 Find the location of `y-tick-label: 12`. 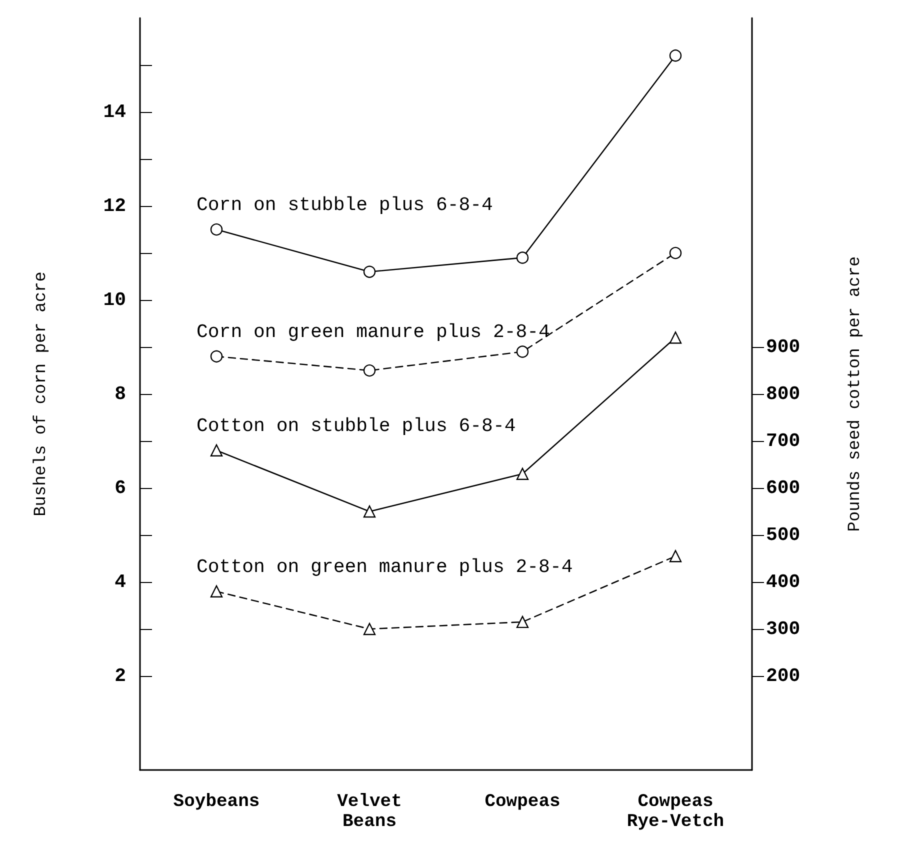

y-tick-label: 12 is located at coordinates (114, 206).